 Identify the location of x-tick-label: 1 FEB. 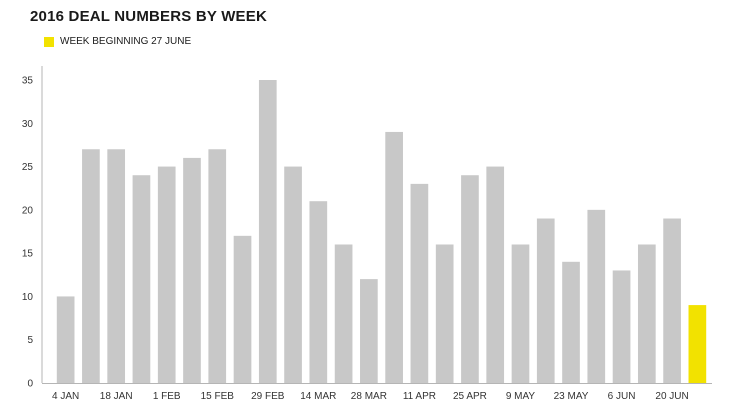
(167, 396).